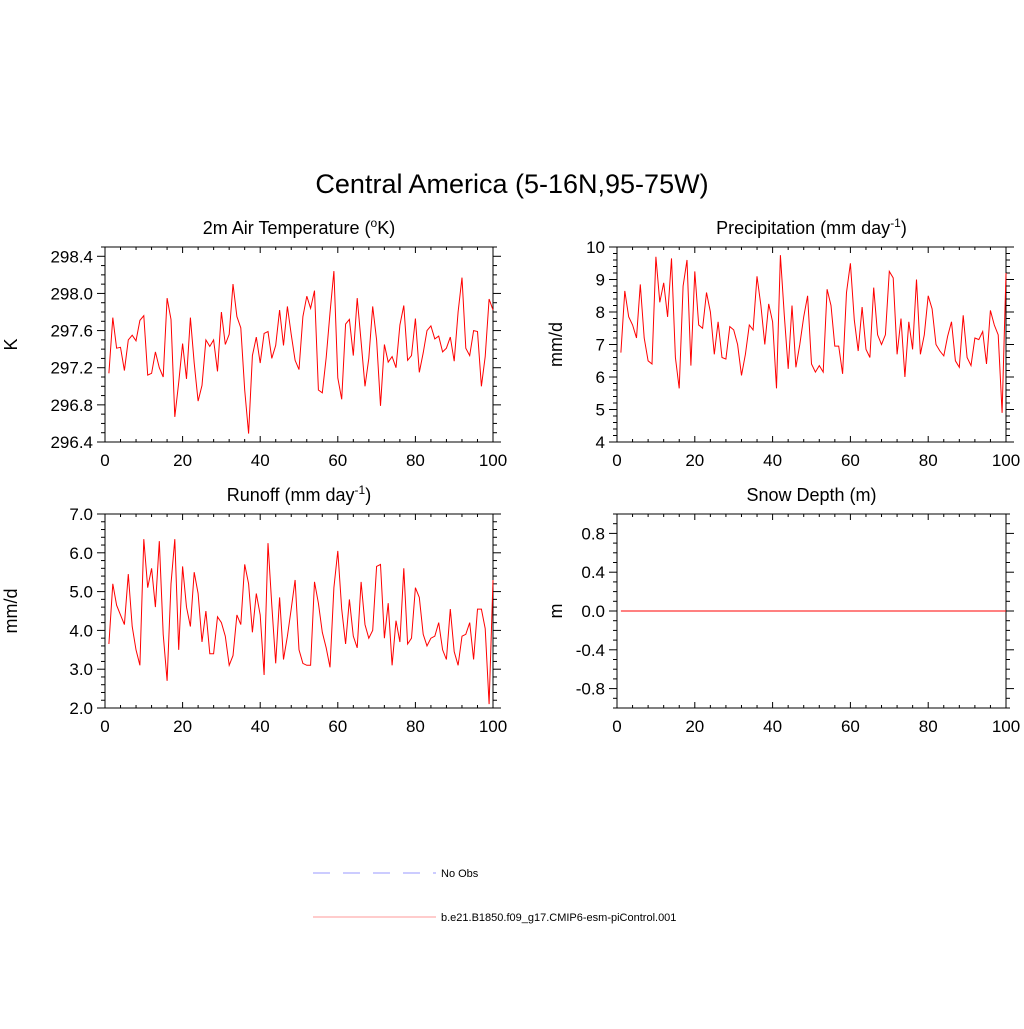 This screenshot has height=1029, width=1024. Describe the element at coordinates (590, 650) in the screenshot. I see `y-tick-label: -0.4` at that location.